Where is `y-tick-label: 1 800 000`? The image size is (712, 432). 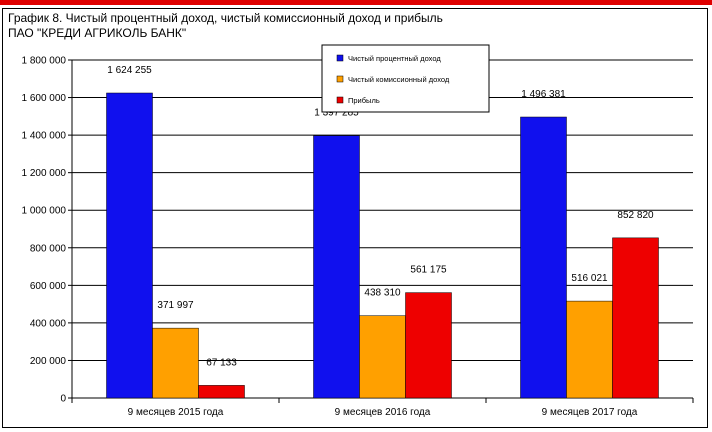
y-tick-label: 1 800 000 is located at coordinates (44, 61).